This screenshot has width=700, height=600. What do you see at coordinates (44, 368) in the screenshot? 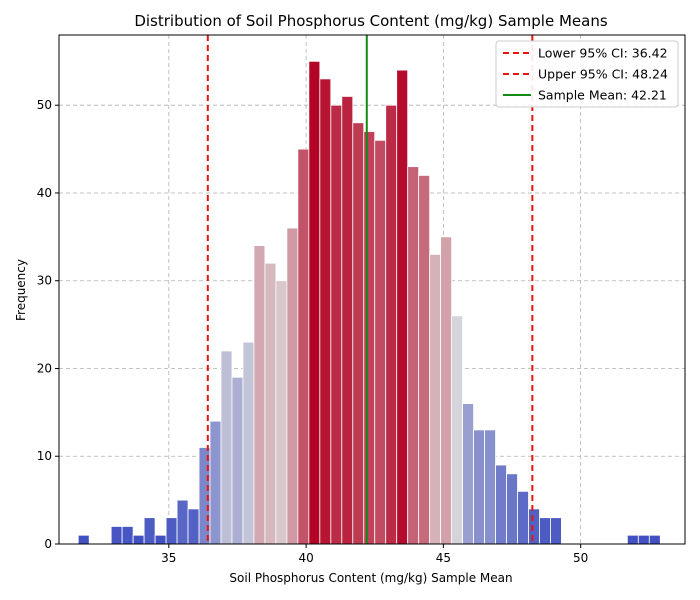
I see `y-tick-label: 20` at bounding box center [44, 368].